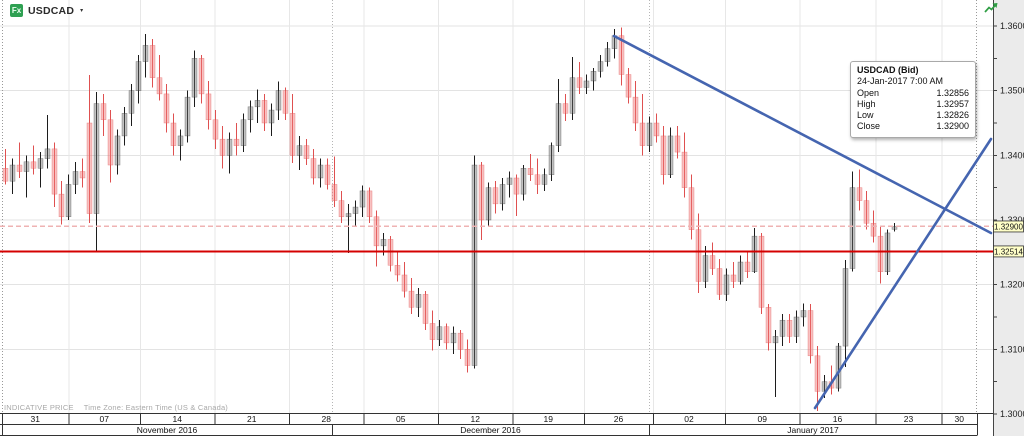 This screenshot has width=1024, height=436. What do you see at coordinates (46, 10) in the screenshot?
I see `symbol-selector: Fx USDCAD ▾` at bounding box center [46, 10].